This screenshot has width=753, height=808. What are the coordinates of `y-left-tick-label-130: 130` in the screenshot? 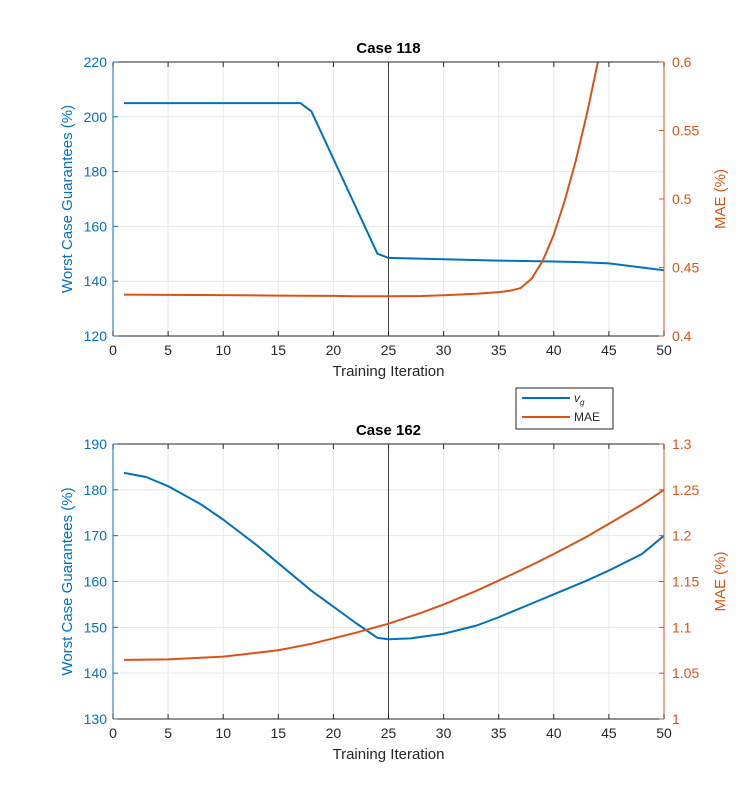 It's located at (96, 719).